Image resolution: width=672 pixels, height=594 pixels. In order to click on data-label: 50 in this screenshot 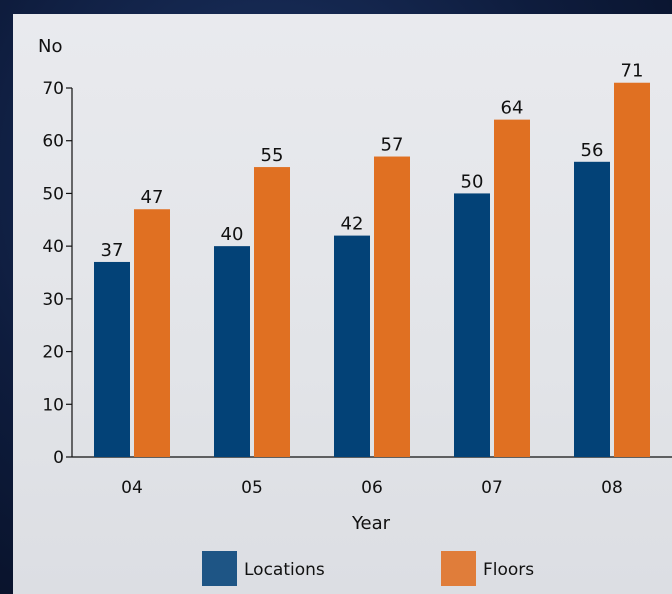, I will do `click(472, 181)`.